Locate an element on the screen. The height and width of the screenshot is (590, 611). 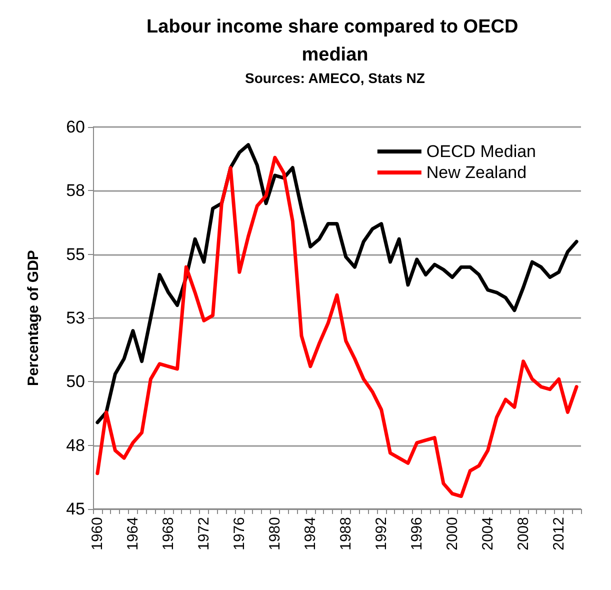
x-tick-label: 1992 is located at coordinates (381, 533).